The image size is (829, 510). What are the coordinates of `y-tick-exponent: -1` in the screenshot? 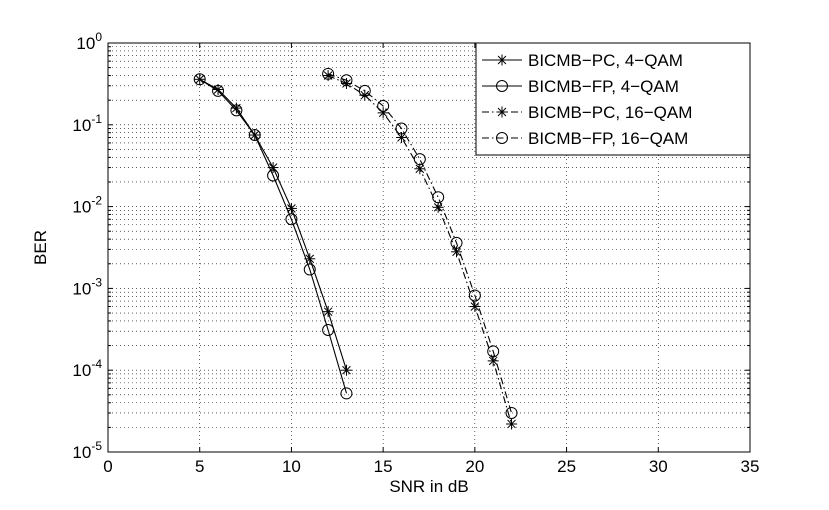 It's located at (96, 119).